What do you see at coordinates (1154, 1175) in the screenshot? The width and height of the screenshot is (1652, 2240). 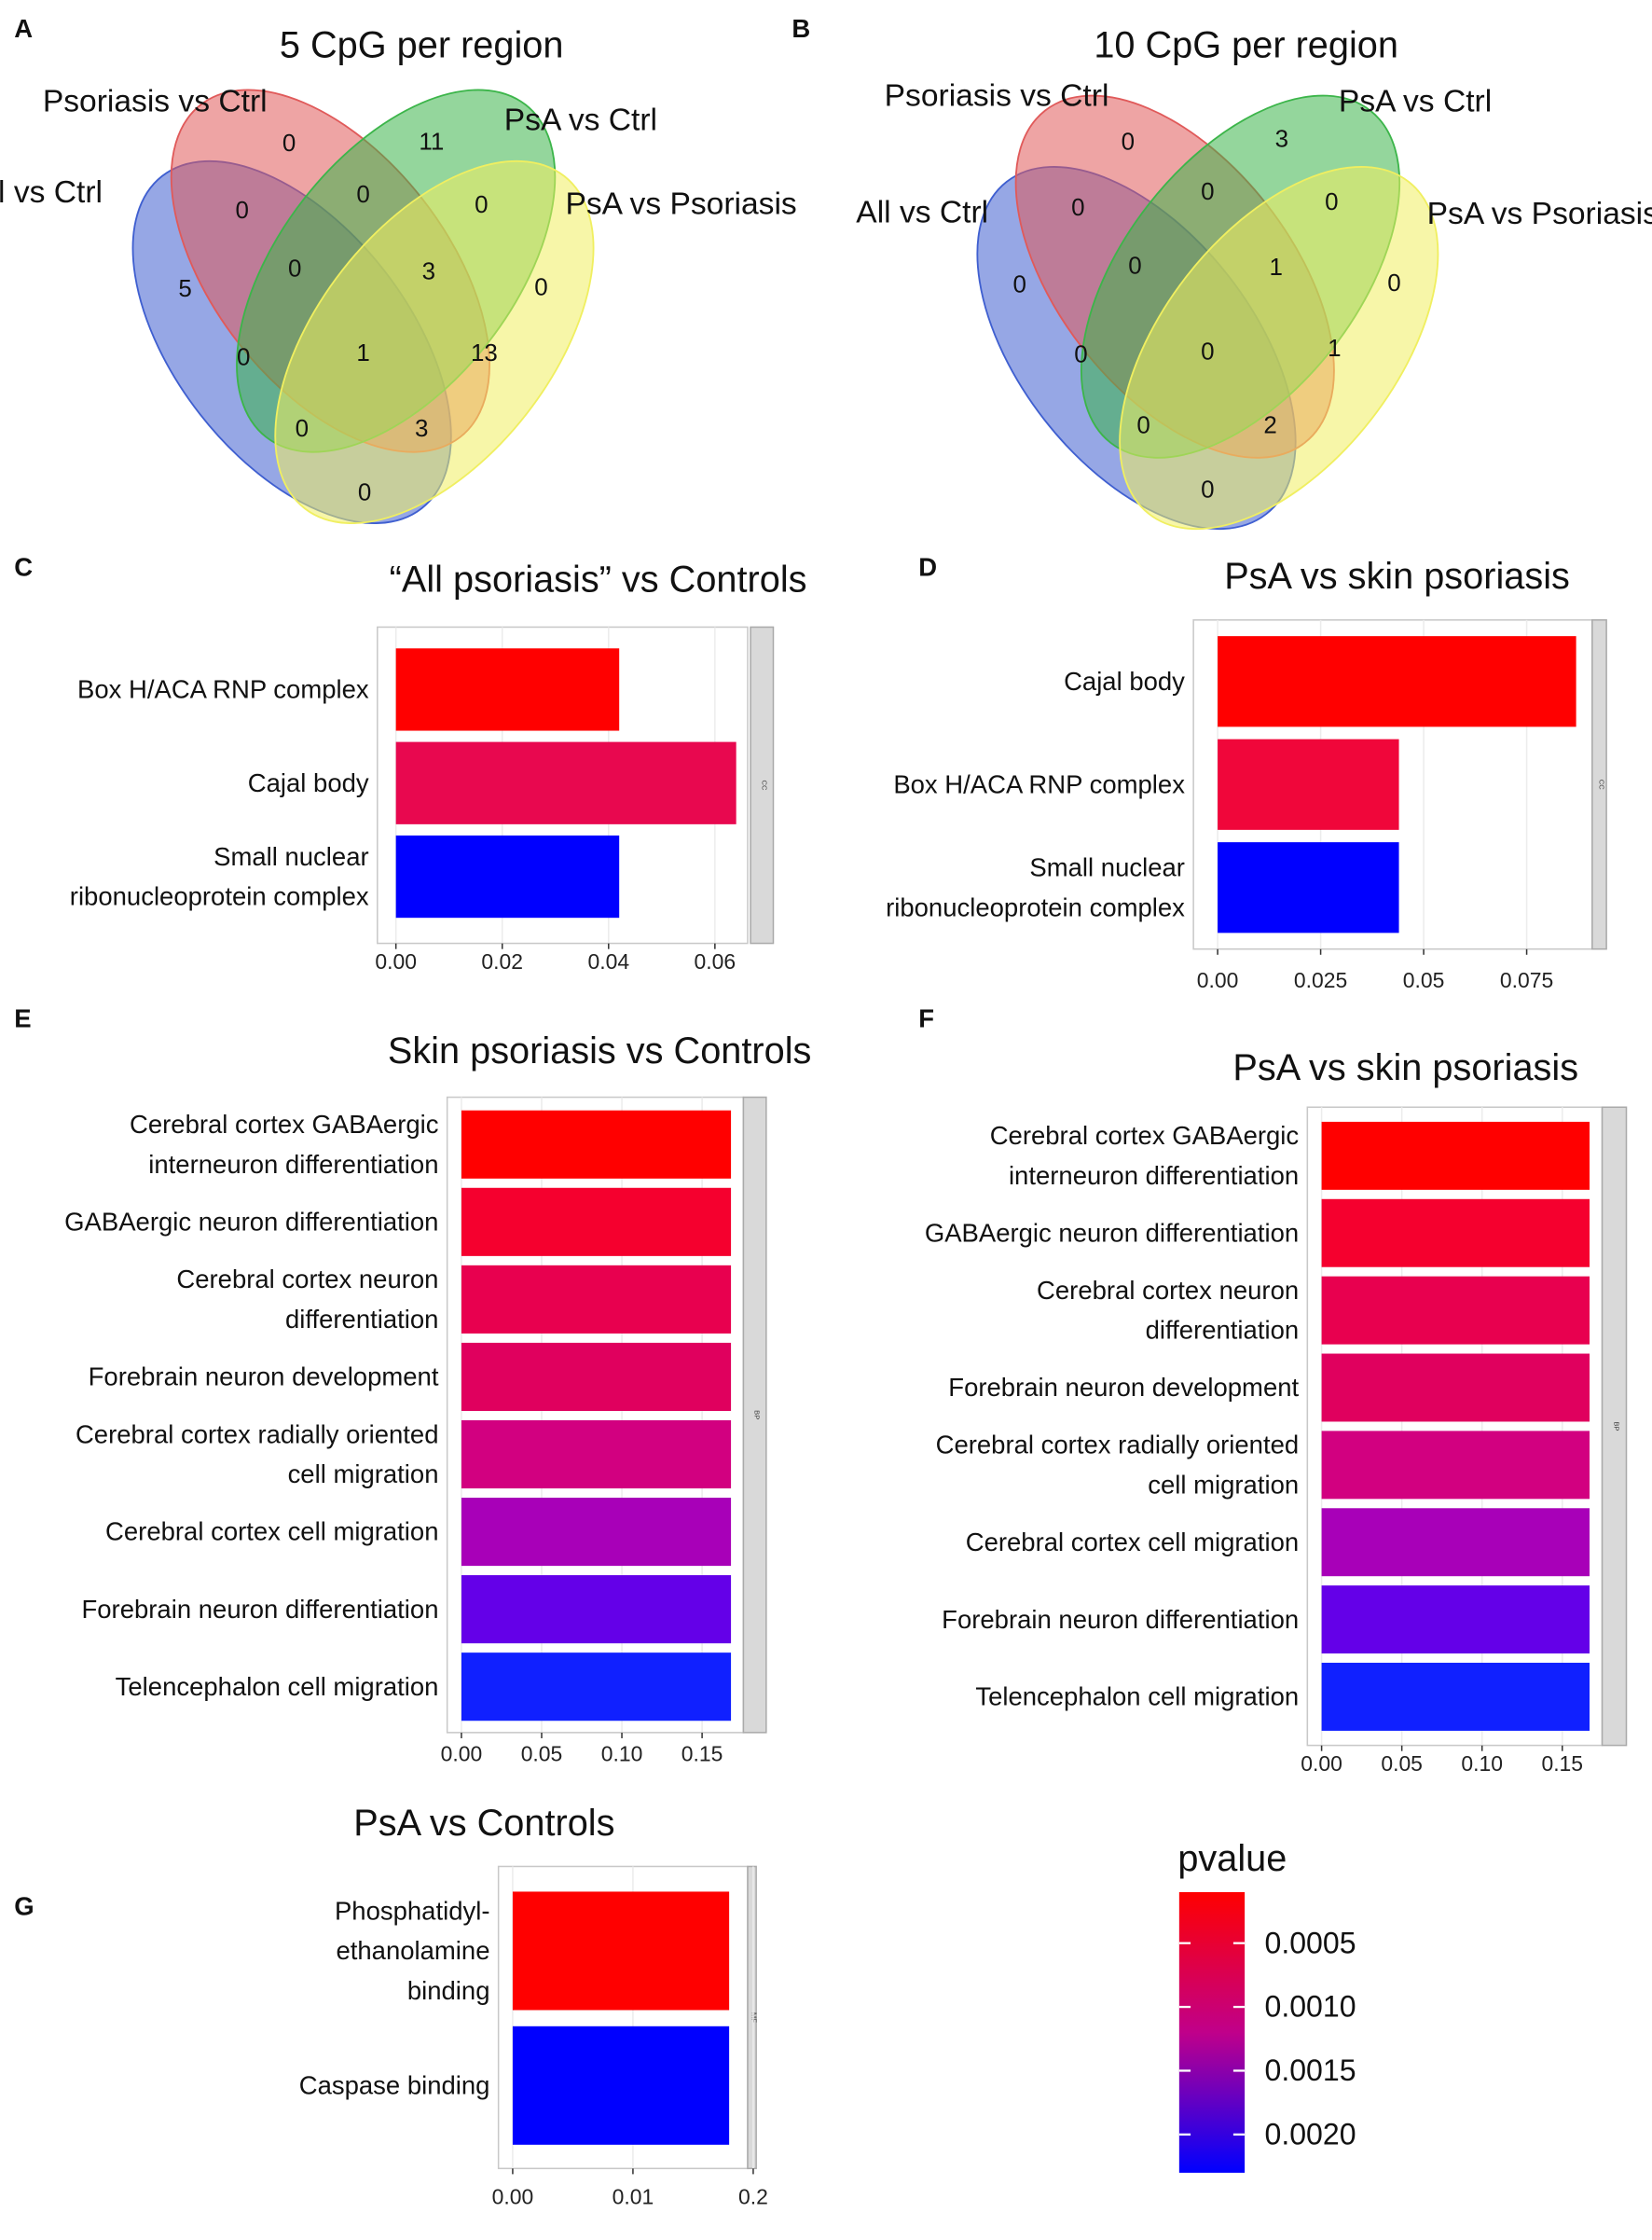 I see `category-label: interneuron differentiation` at bounding box center [1154, 1175].